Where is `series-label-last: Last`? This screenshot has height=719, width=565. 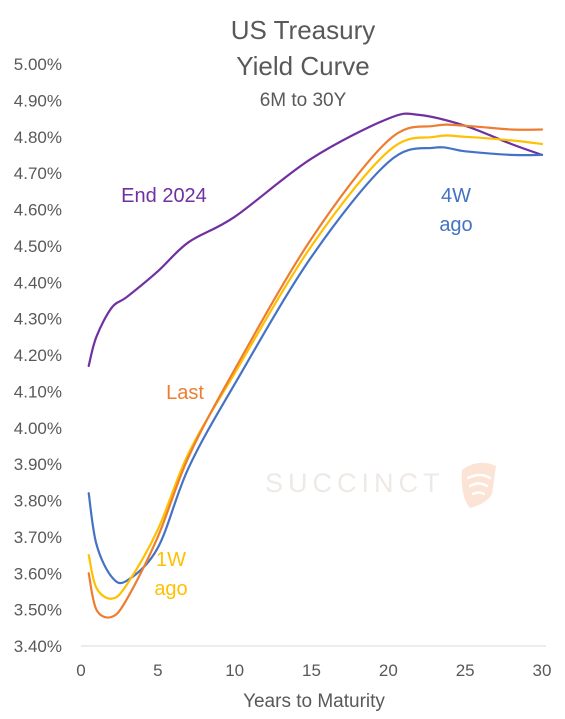
series-label-last: Last is located at coordinates (185, 393).